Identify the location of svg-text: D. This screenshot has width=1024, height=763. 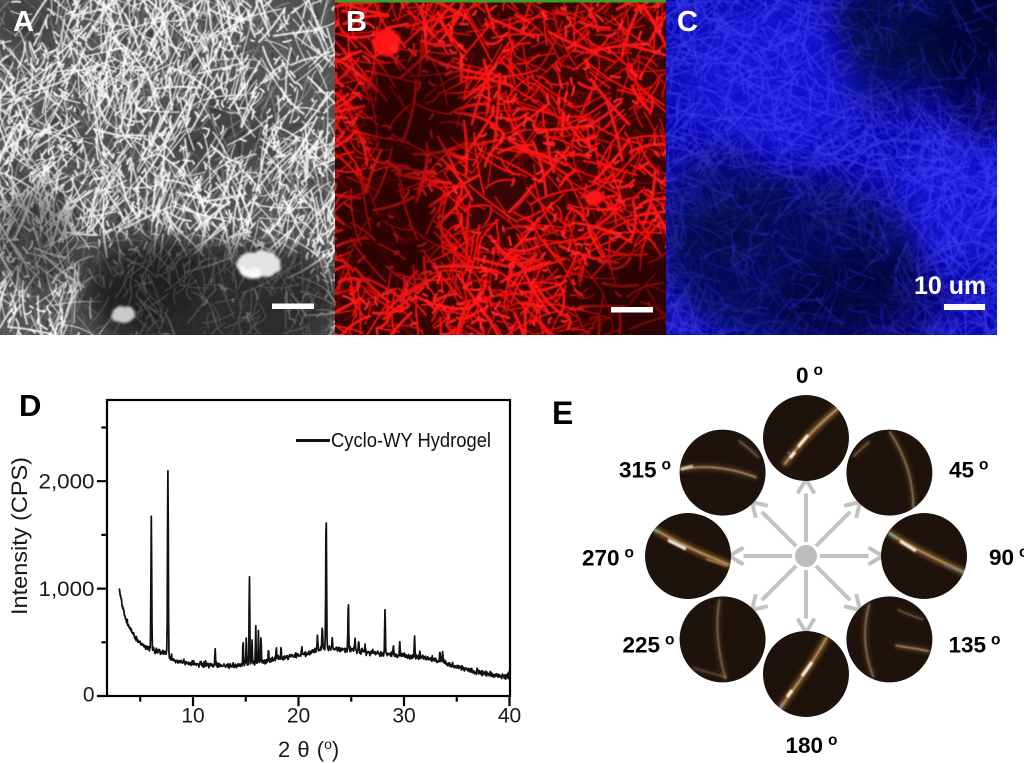
(30, 405).